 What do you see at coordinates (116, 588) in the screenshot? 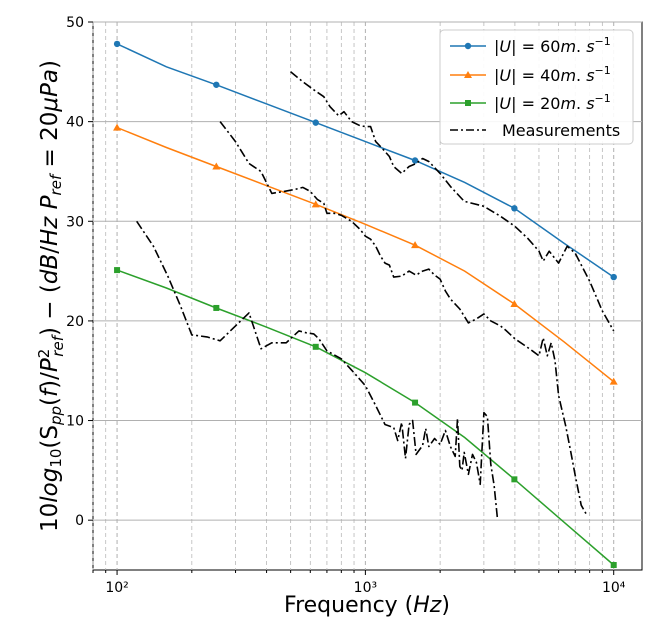
I see `x-tick-label: 10²` at bounding box center [116, 588].